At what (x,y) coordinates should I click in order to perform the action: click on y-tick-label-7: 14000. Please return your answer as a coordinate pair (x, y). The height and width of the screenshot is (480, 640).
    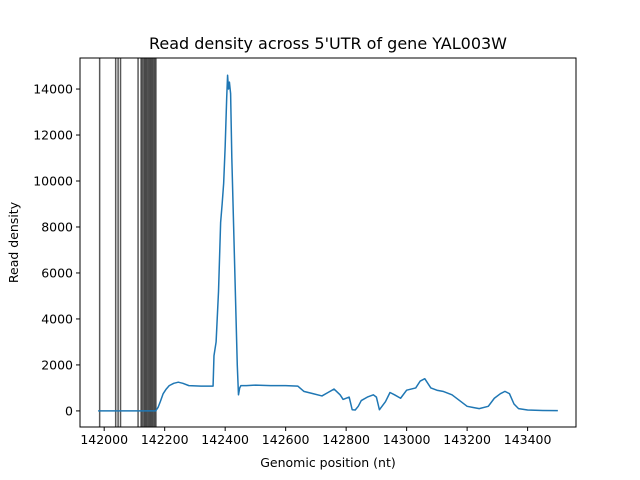
    Looking at the image, I should click on (53, 89).